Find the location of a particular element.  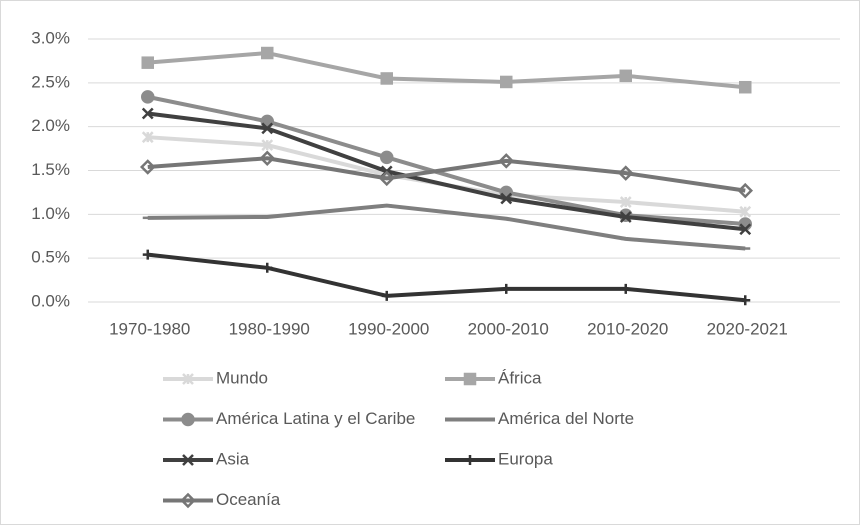

y-tick-label: 1.5% is located at coordinates (50, 169).